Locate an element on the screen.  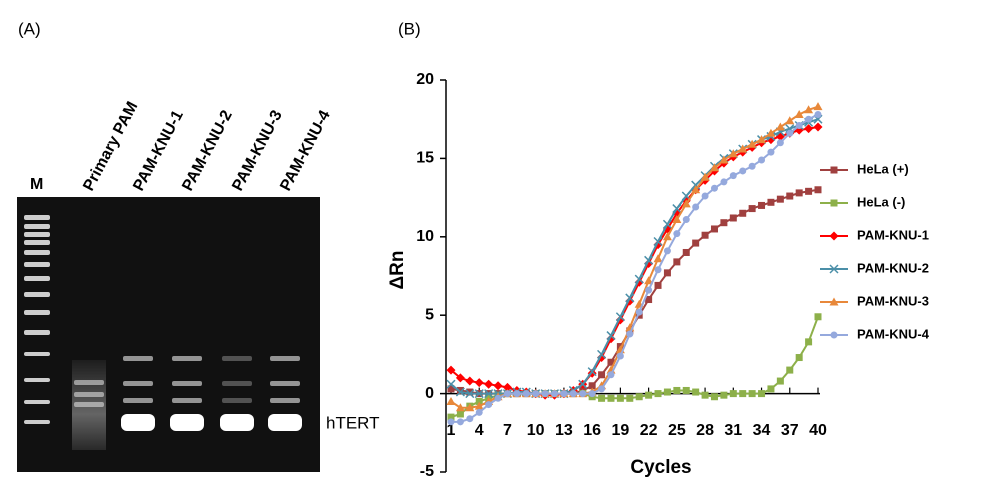
legend-label: PAM-KNU-2 is located at coordinates (893, 267).